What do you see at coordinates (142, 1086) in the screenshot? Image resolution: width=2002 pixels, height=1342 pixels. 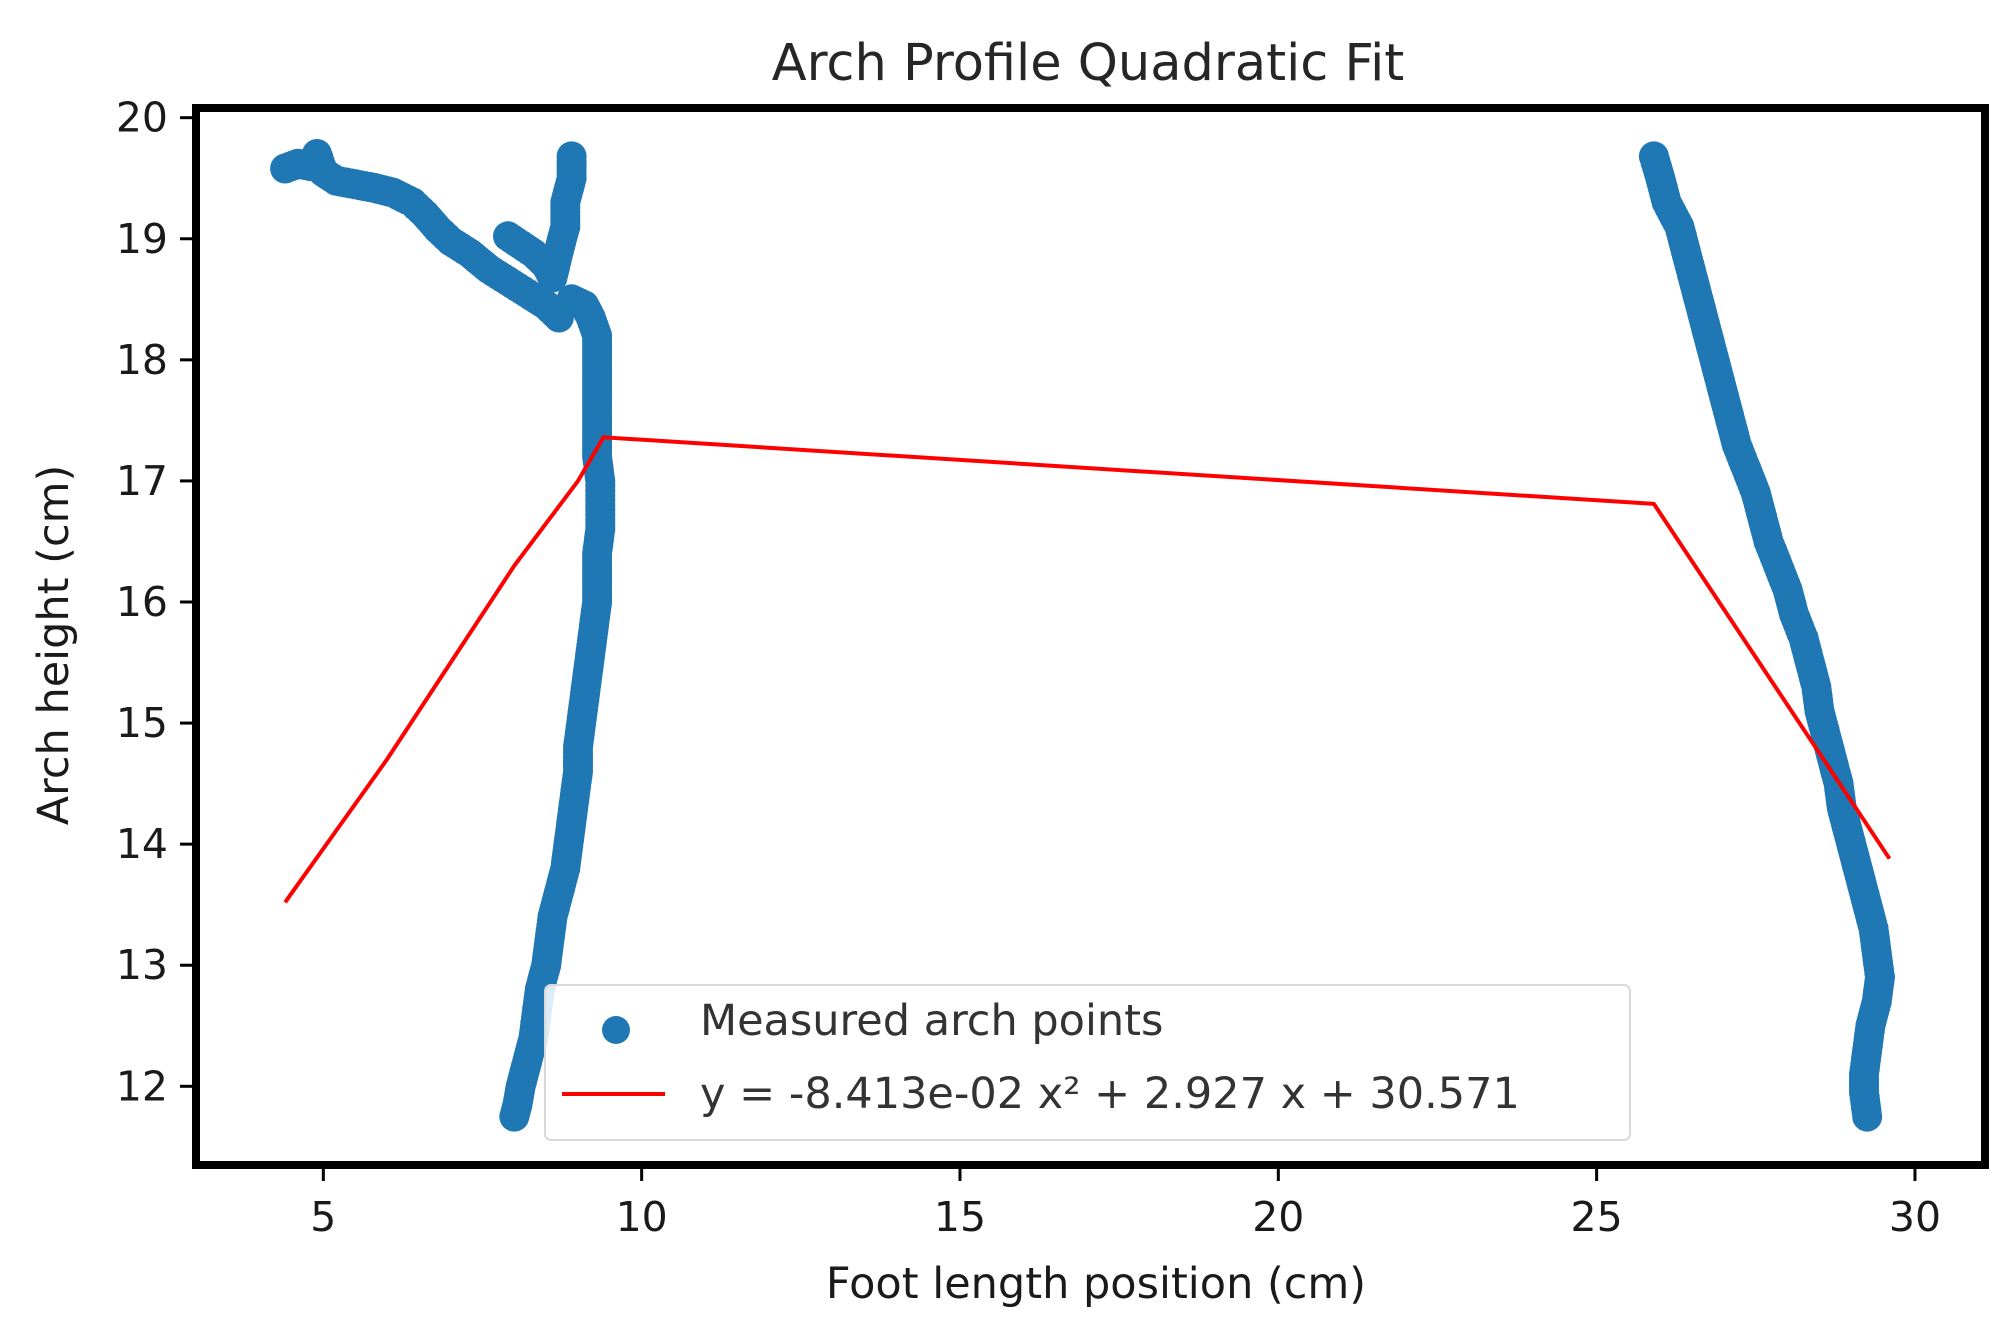 I see `y-tick-label: 12` at bounding box center [142, 1086].